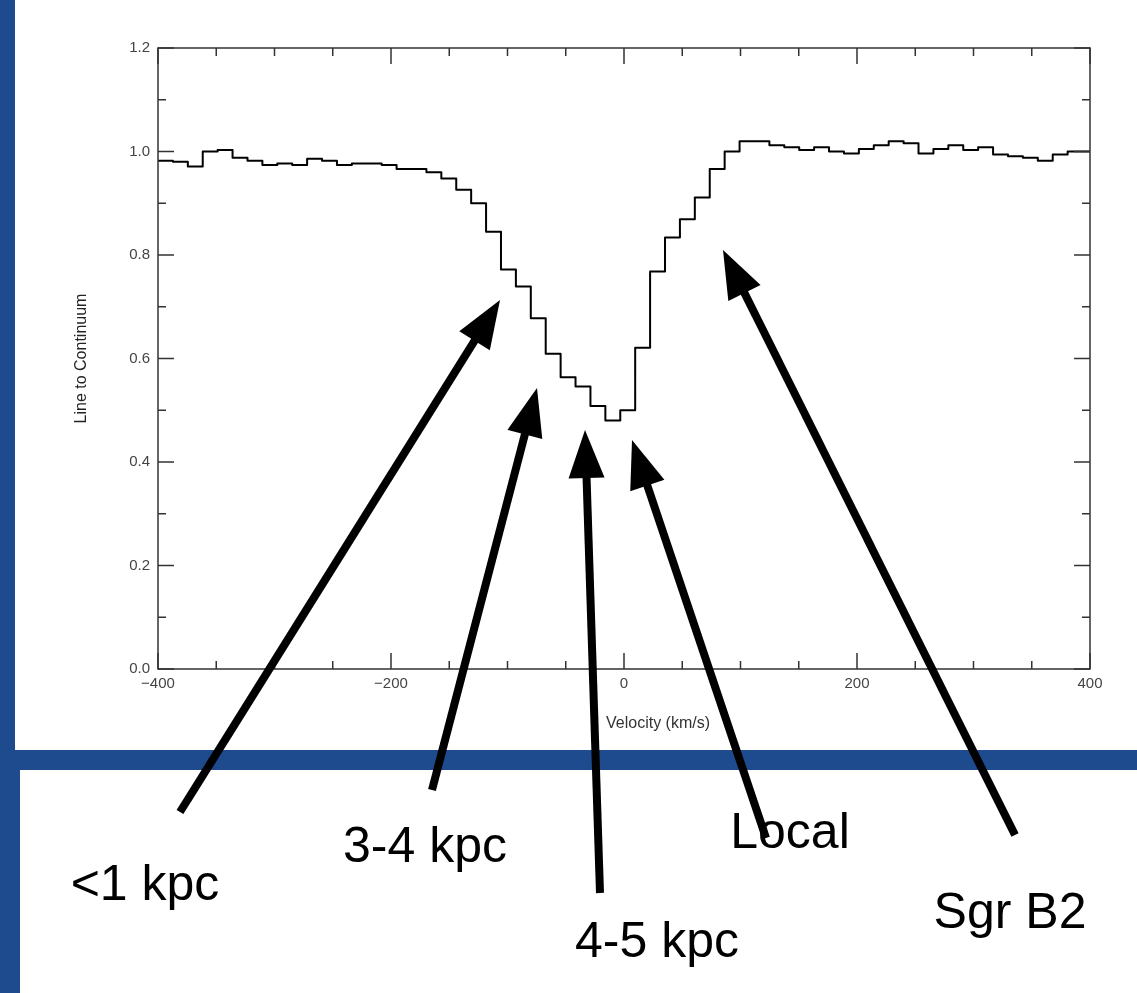 The width and height of the screenshot is (1137, 993). I want to click on y-tick-label: 0.2, so click(139, 564).